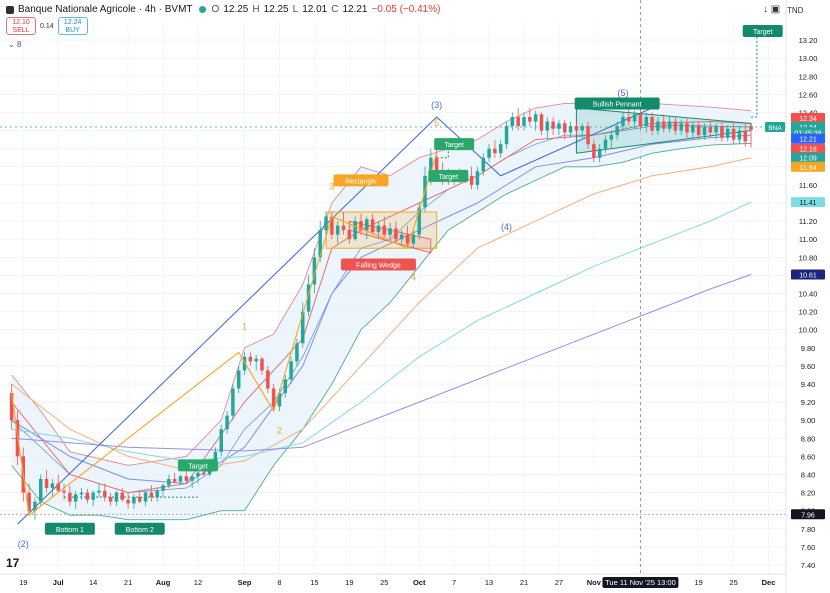  What do you see at coordinates (808, 221) in the screenshot?
I see `price-tick-label: 11.20` at bounding box center [808, 221].